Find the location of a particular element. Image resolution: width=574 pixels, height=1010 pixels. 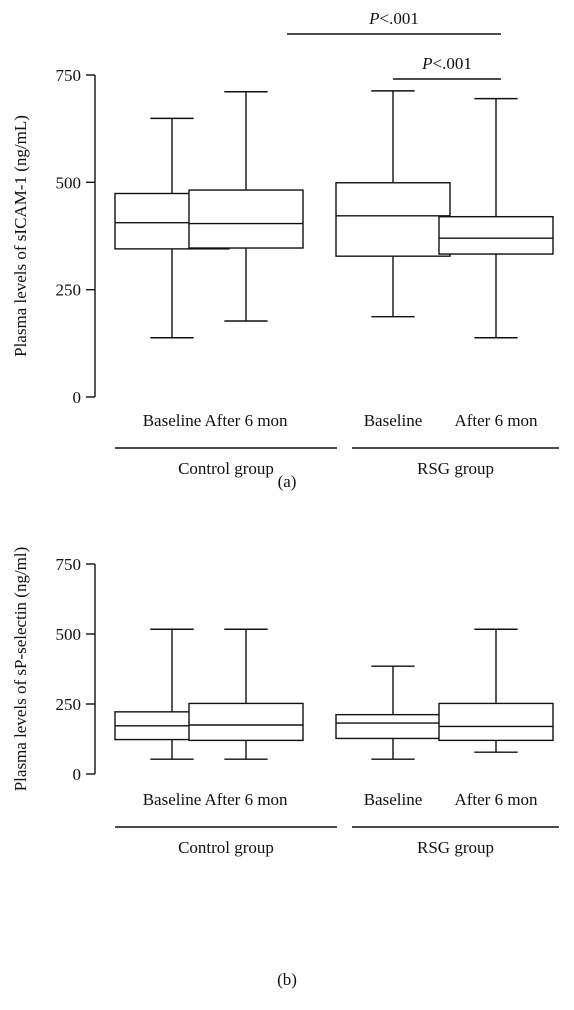

y-axis-title: Plasma levels of sICAM-1 (ng/mL) is located at coordinates (20, 236).